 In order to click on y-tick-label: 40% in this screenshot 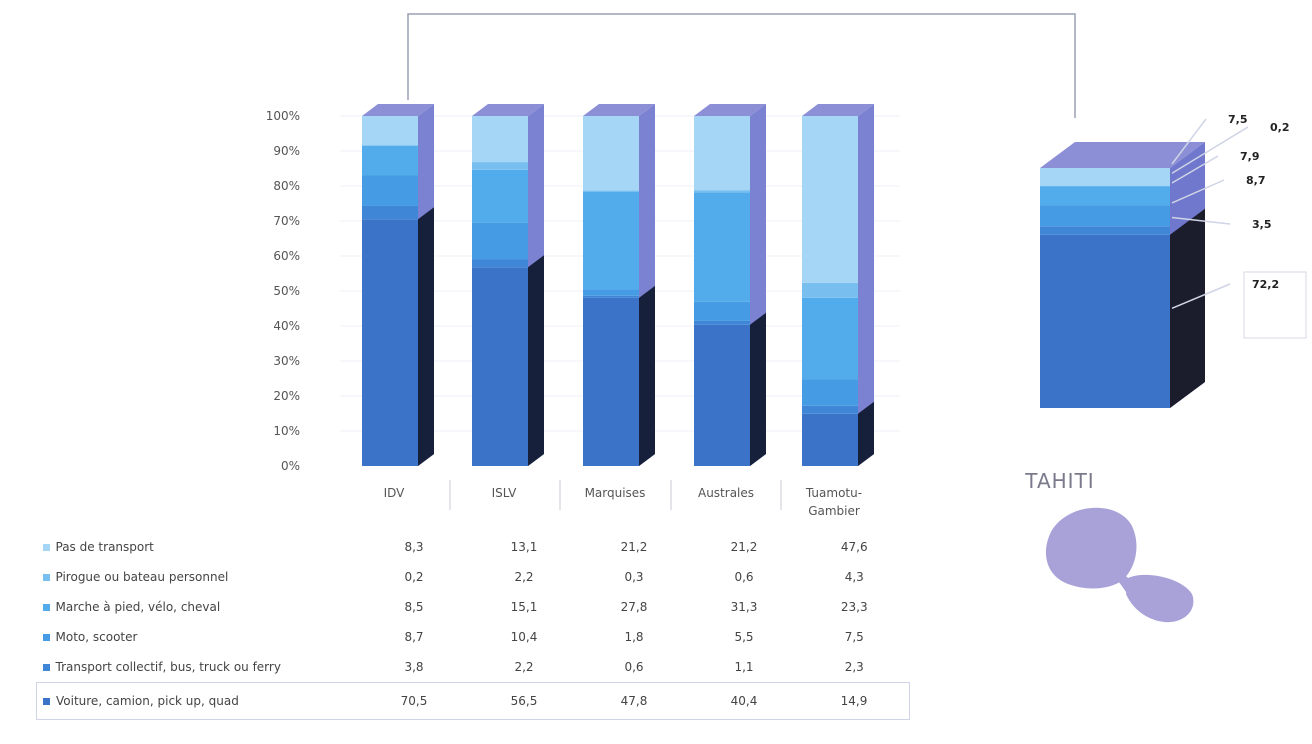, I will do `click(286, 326)`.